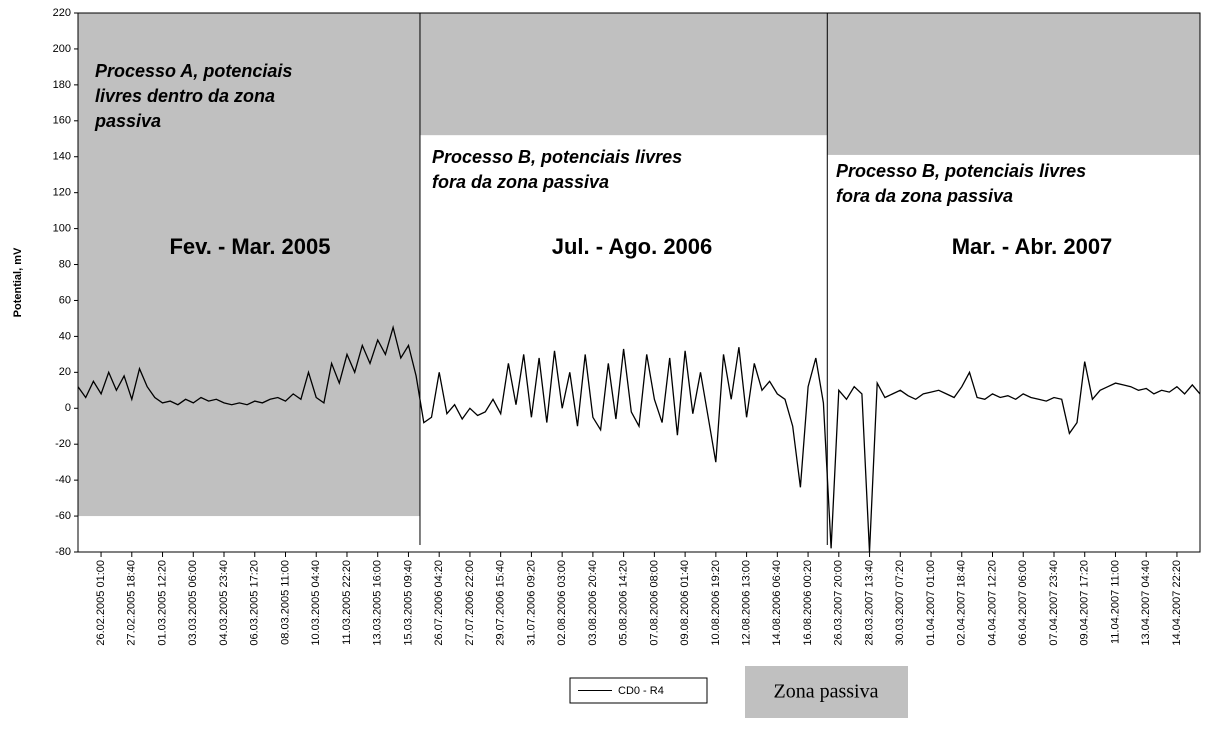  I want to click on y-tick-label: 40, so click(65, 336).